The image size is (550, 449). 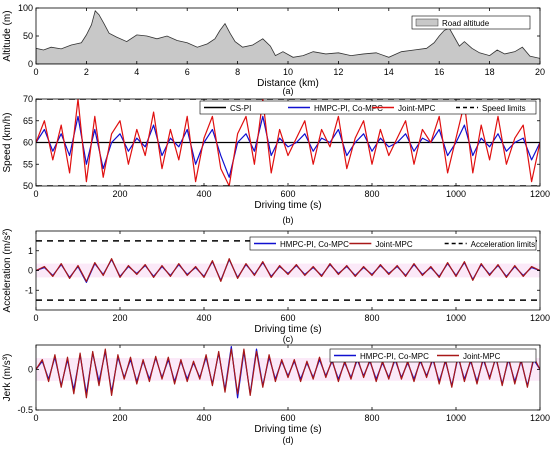 I want to click on x-tick-label: 14, so click(x=389, y=72).